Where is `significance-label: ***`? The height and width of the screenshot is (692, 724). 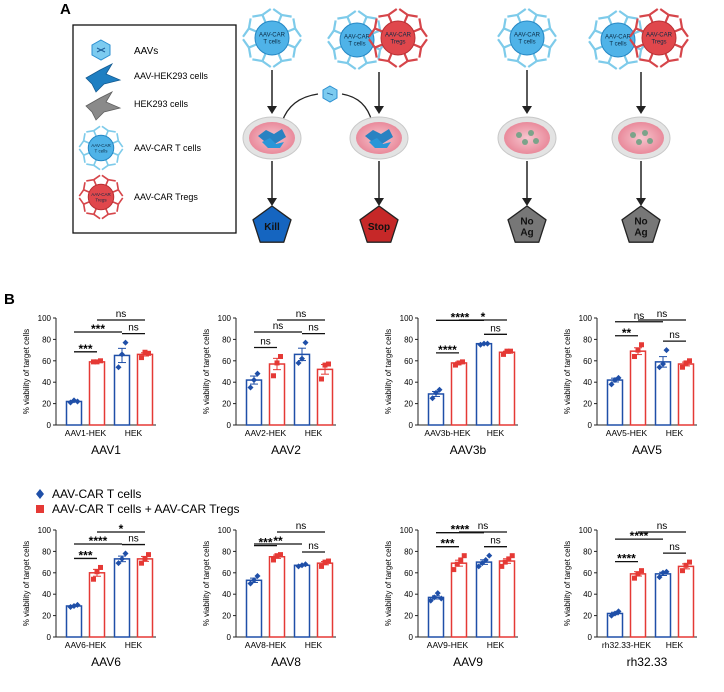 significance-label: *** is located at coordinates (447, 544).